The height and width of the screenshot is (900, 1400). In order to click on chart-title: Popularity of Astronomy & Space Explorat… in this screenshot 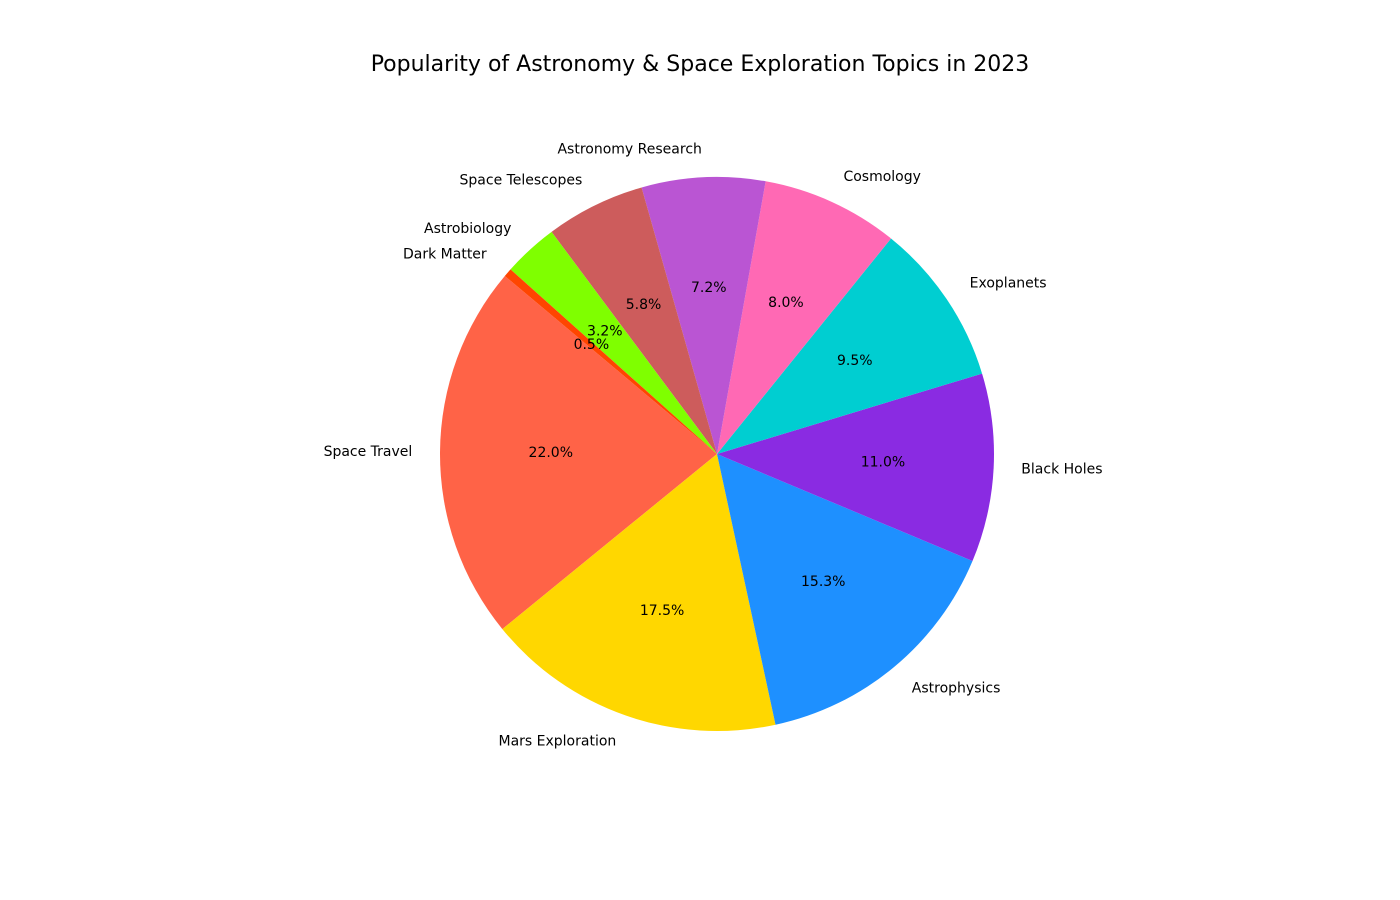, I will do `click(700, 64)`.